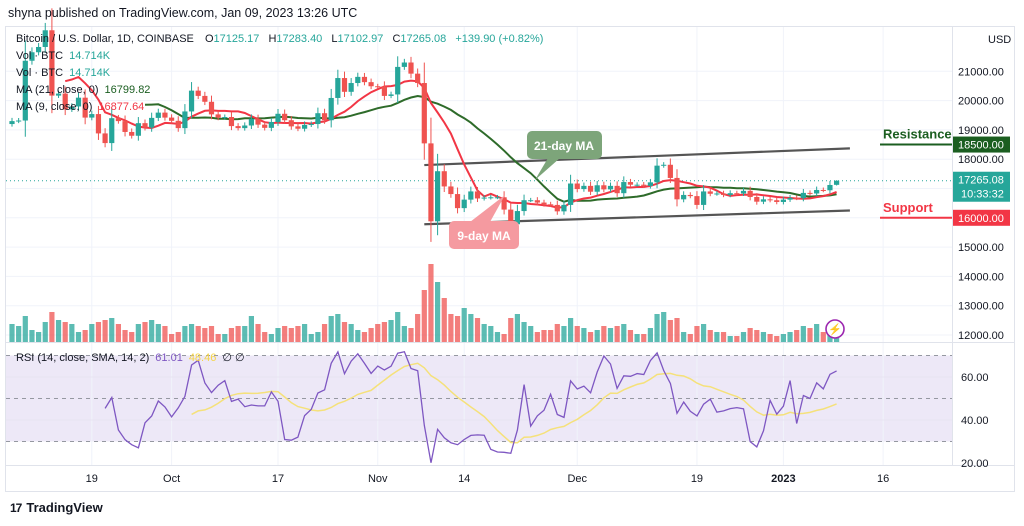  What do you see at coordinates (83, 358) in the screenshot?
I see `rsi-label: RSI (14, close, SMA, 14, 2)` at bounding box center [83, 358].